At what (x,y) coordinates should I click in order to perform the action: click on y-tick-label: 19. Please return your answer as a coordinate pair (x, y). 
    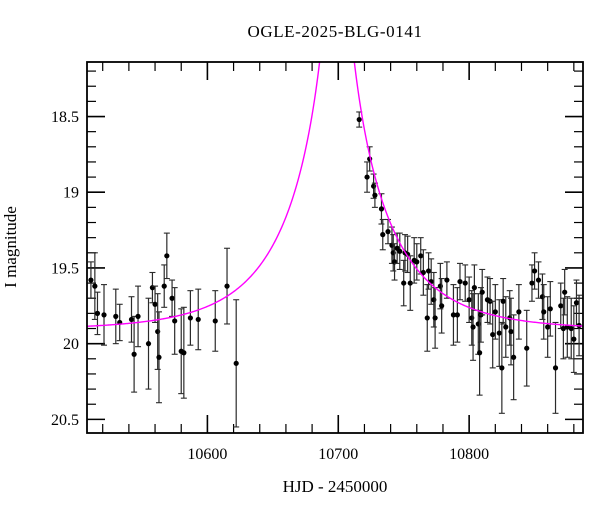
    Looking at the image, I should click on (71, 193).